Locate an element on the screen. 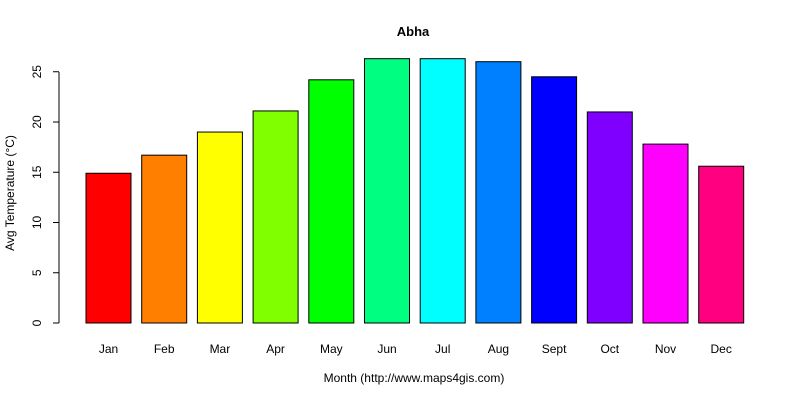 The width and height of the screenshot is (800, 400). y-axis-label: Avg Temperature (°C) is located at coordinates (10, 193).